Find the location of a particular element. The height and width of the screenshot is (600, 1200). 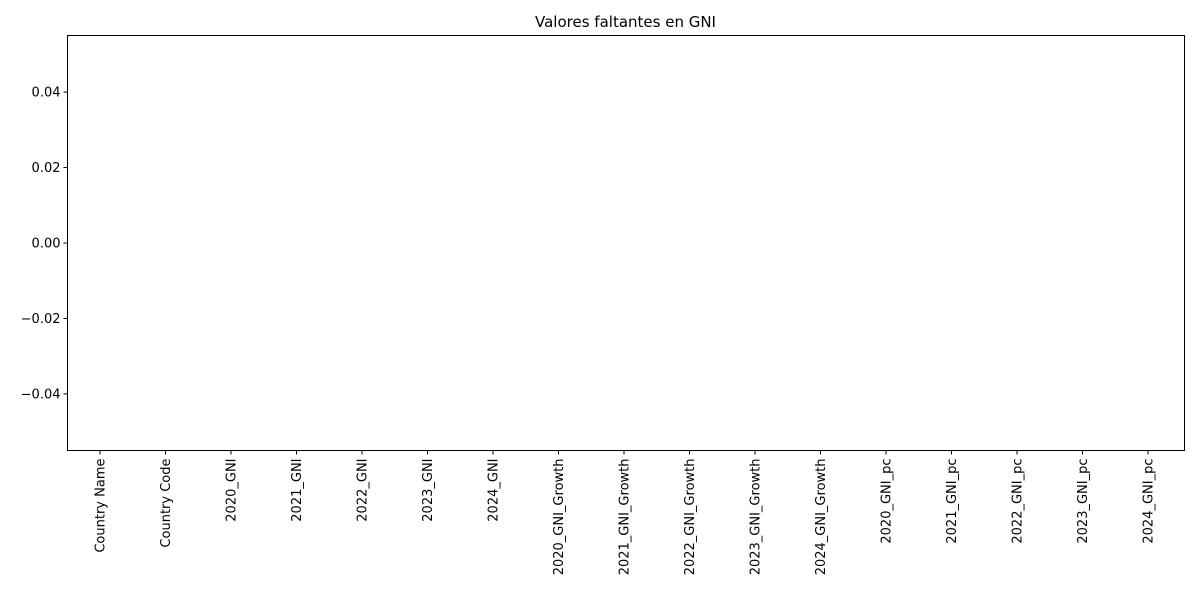

y-tick-label: 0.02 is located at coordinates (46, 168).